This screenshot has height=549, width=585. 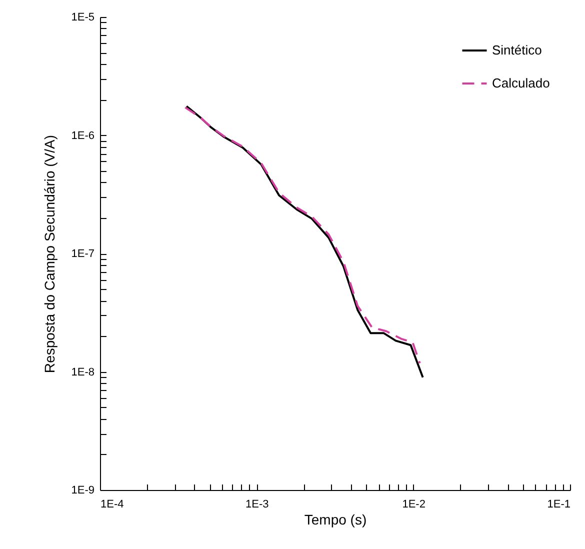 What do you see at coordinates (82, 18) in the screenshot?
I see `y-tick-label: 1E-5` at bounding box center [82, 18].